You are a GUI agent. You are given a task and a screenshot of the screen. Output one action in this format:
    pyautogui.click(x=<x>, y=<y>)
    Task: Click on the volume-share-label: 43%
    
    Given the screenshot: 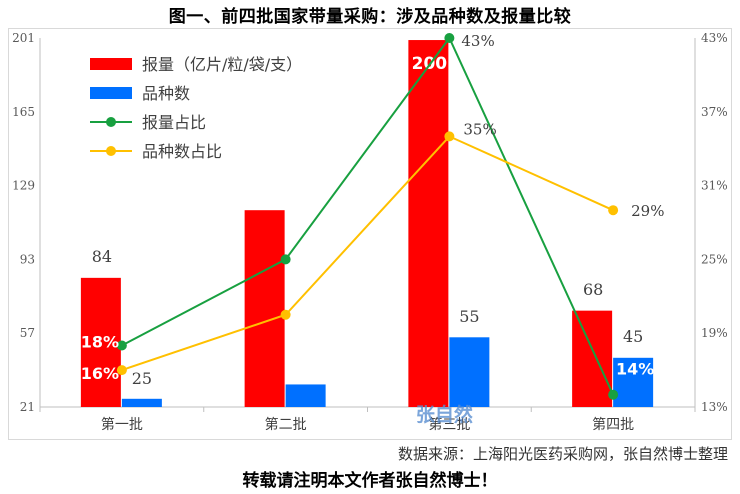 What is the action you would take?
    pyautogui.click(x=477, y=41)
    